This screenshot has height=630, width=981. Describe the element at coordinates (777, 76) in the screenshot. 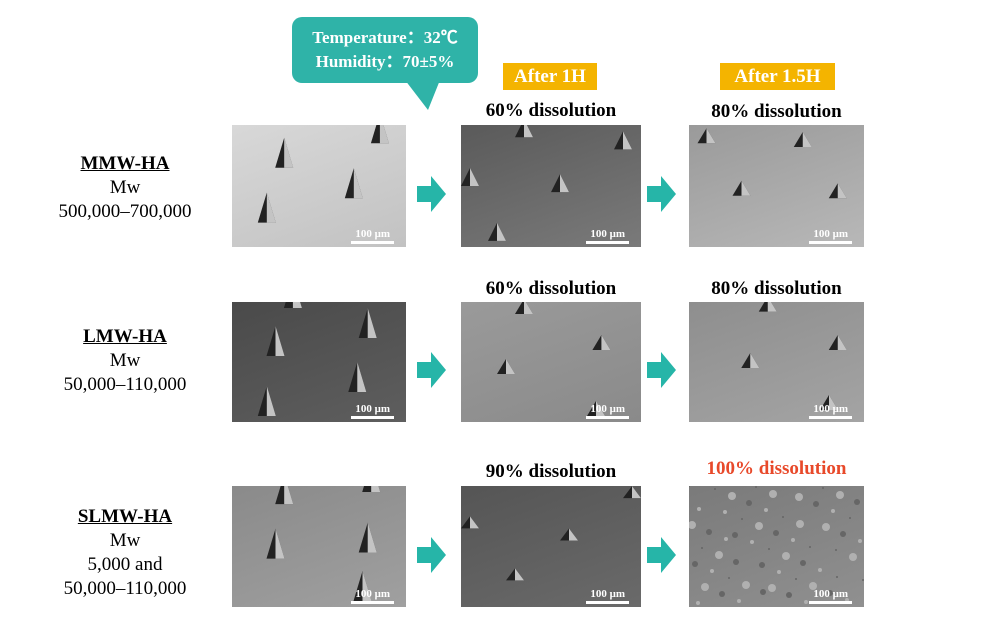

I see `time-header: After 1.5H` at that location.